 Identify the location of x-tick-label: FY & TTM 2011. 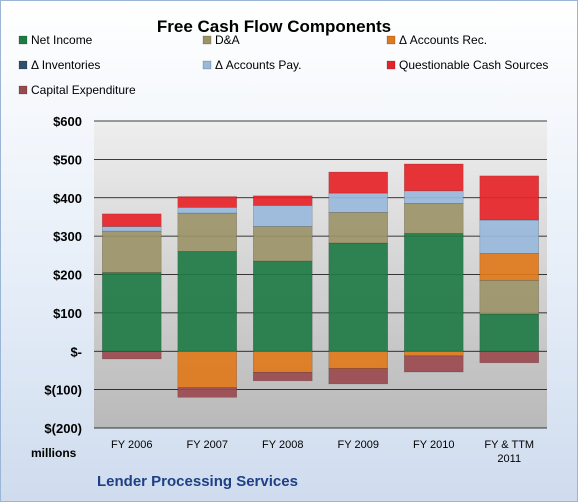
(509, 452).